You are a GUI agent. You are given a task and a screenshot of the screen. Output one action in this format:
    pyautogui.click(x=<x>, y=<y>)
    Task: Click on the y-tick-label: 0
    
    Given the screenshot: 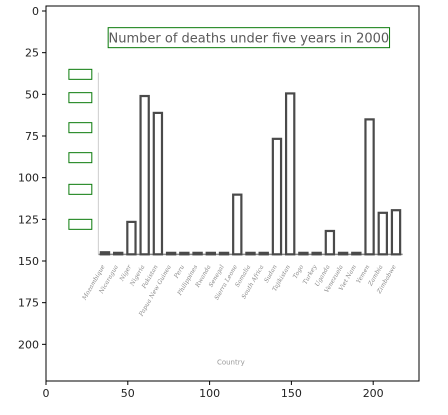 What is the action you would take?
    pyautogui.click(x=35, y=11)
    